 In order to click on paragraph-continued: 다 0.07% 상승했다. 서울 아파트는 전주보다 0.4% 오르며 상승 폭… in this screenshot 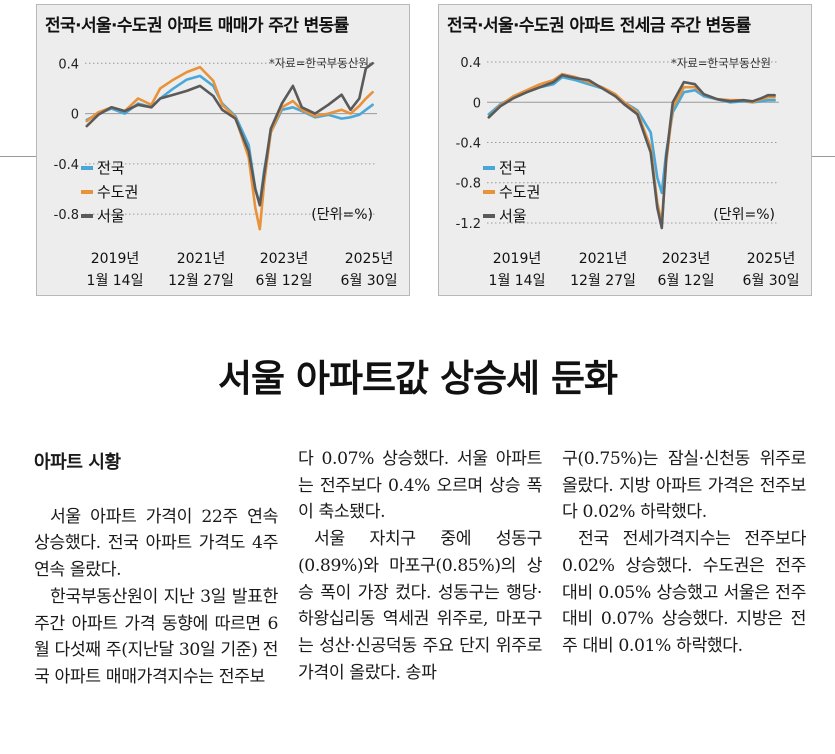, I will do `click(420, 486)`.